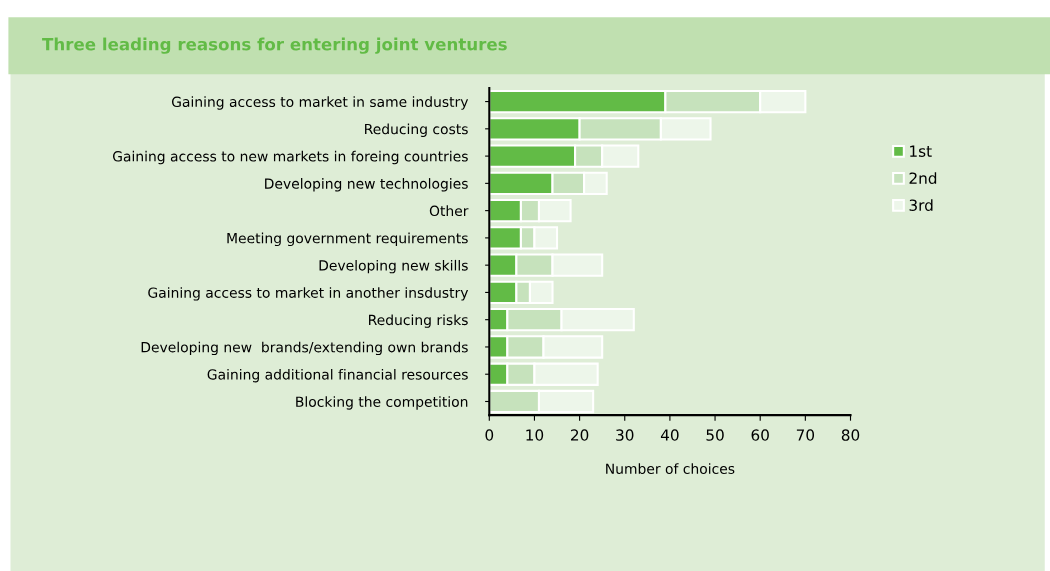 The width and height of the screenshot is (1050, 571). Describe the element at coordinates (418, 321) in the screenshot. I see `y-tick-label: Reducing risks` at that location.